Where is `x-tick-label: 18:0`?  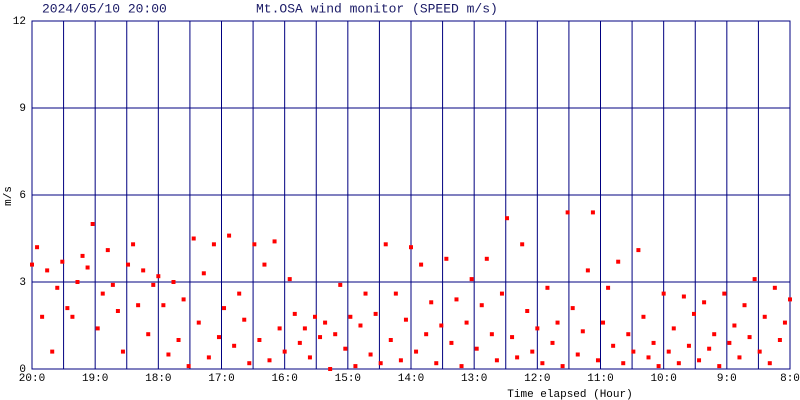 x-tick-label: 18:0 is located at coordinates (158, 379).